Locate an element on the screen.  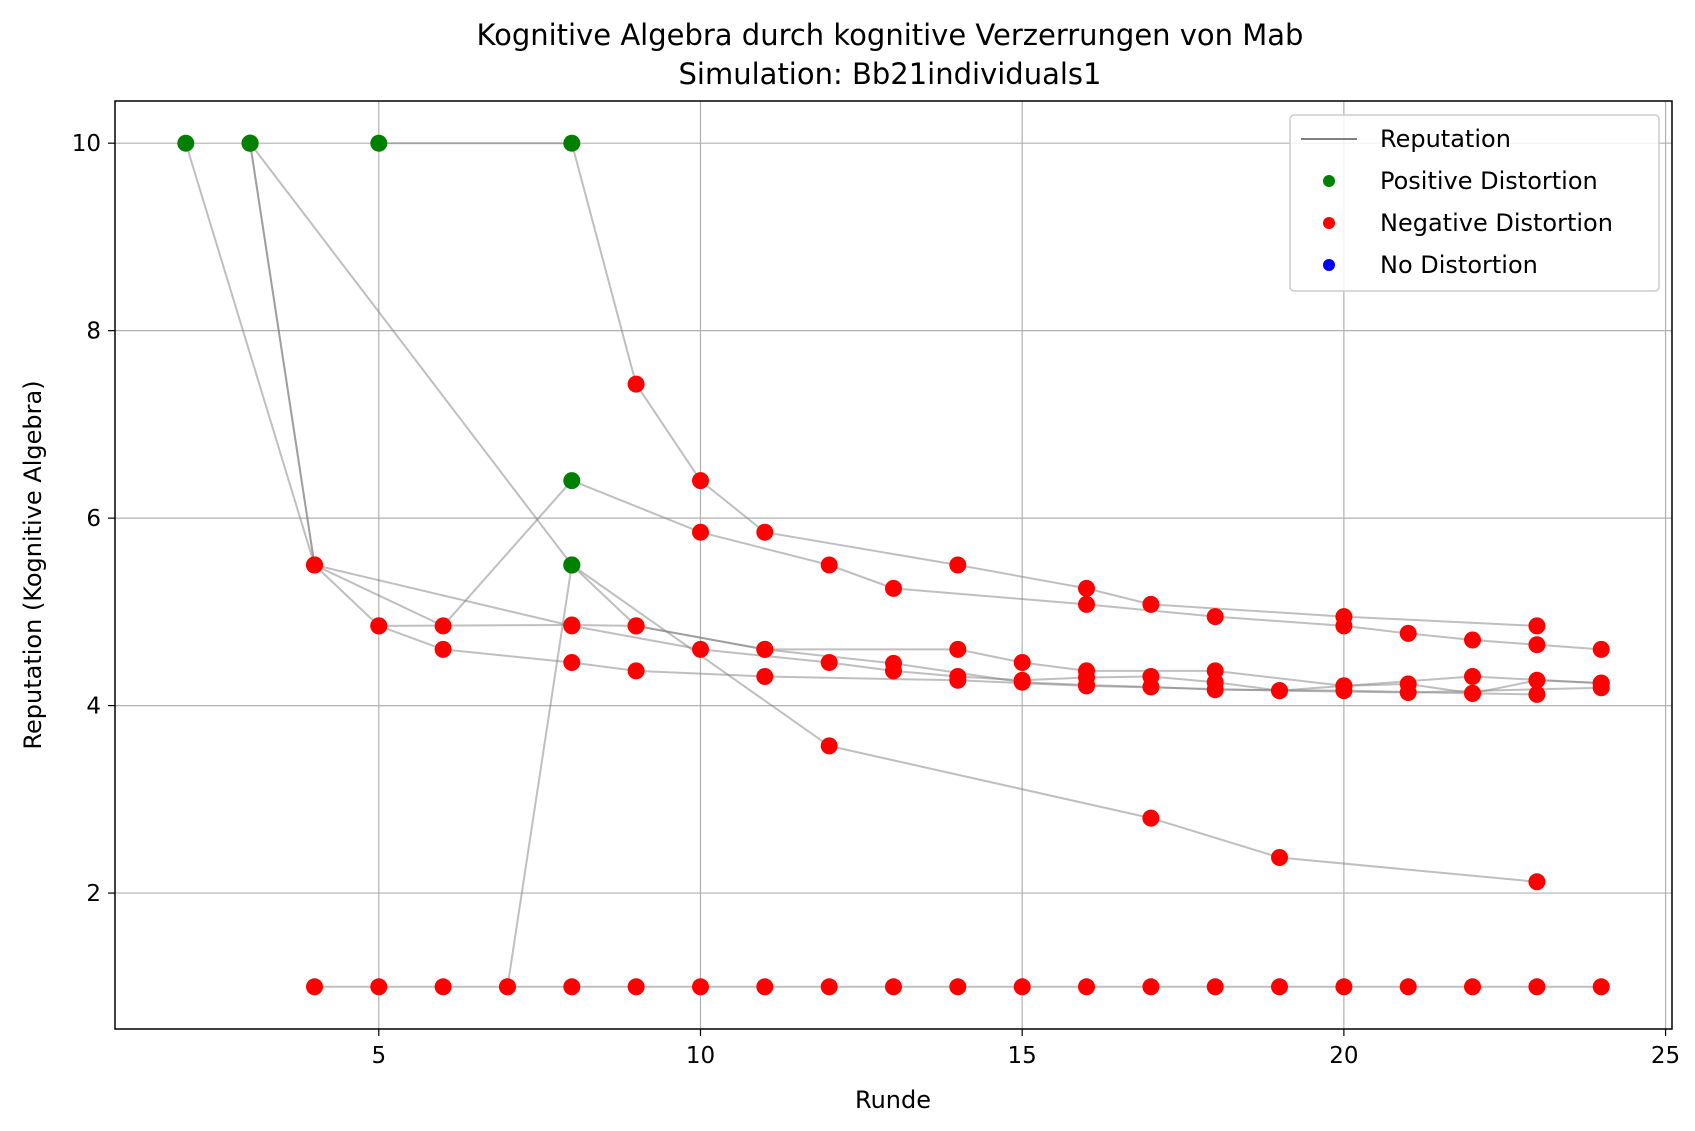
legend-label-negative: Negative Distortion is located at coordinates (1496, 223).